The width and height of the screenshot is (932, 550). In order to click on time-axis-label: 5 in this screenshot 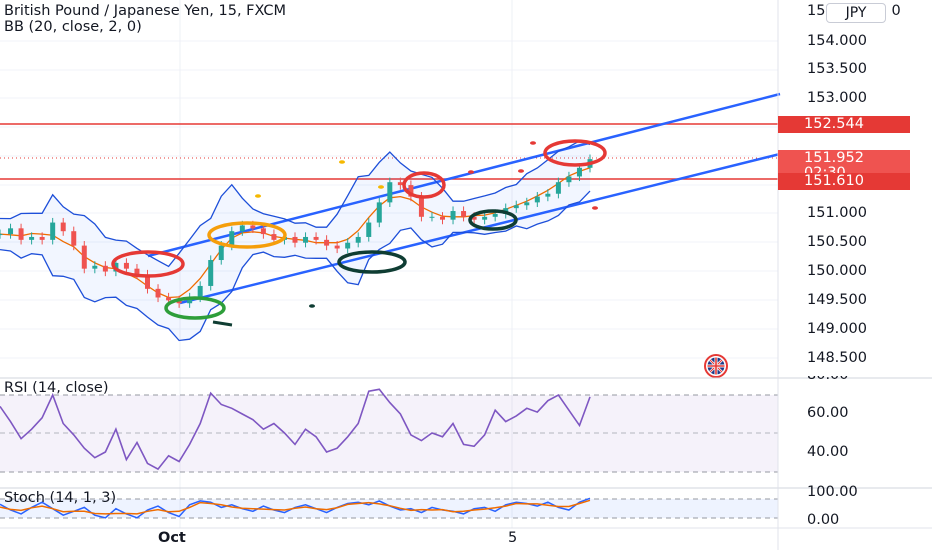, I will do `click(513, 538)`.